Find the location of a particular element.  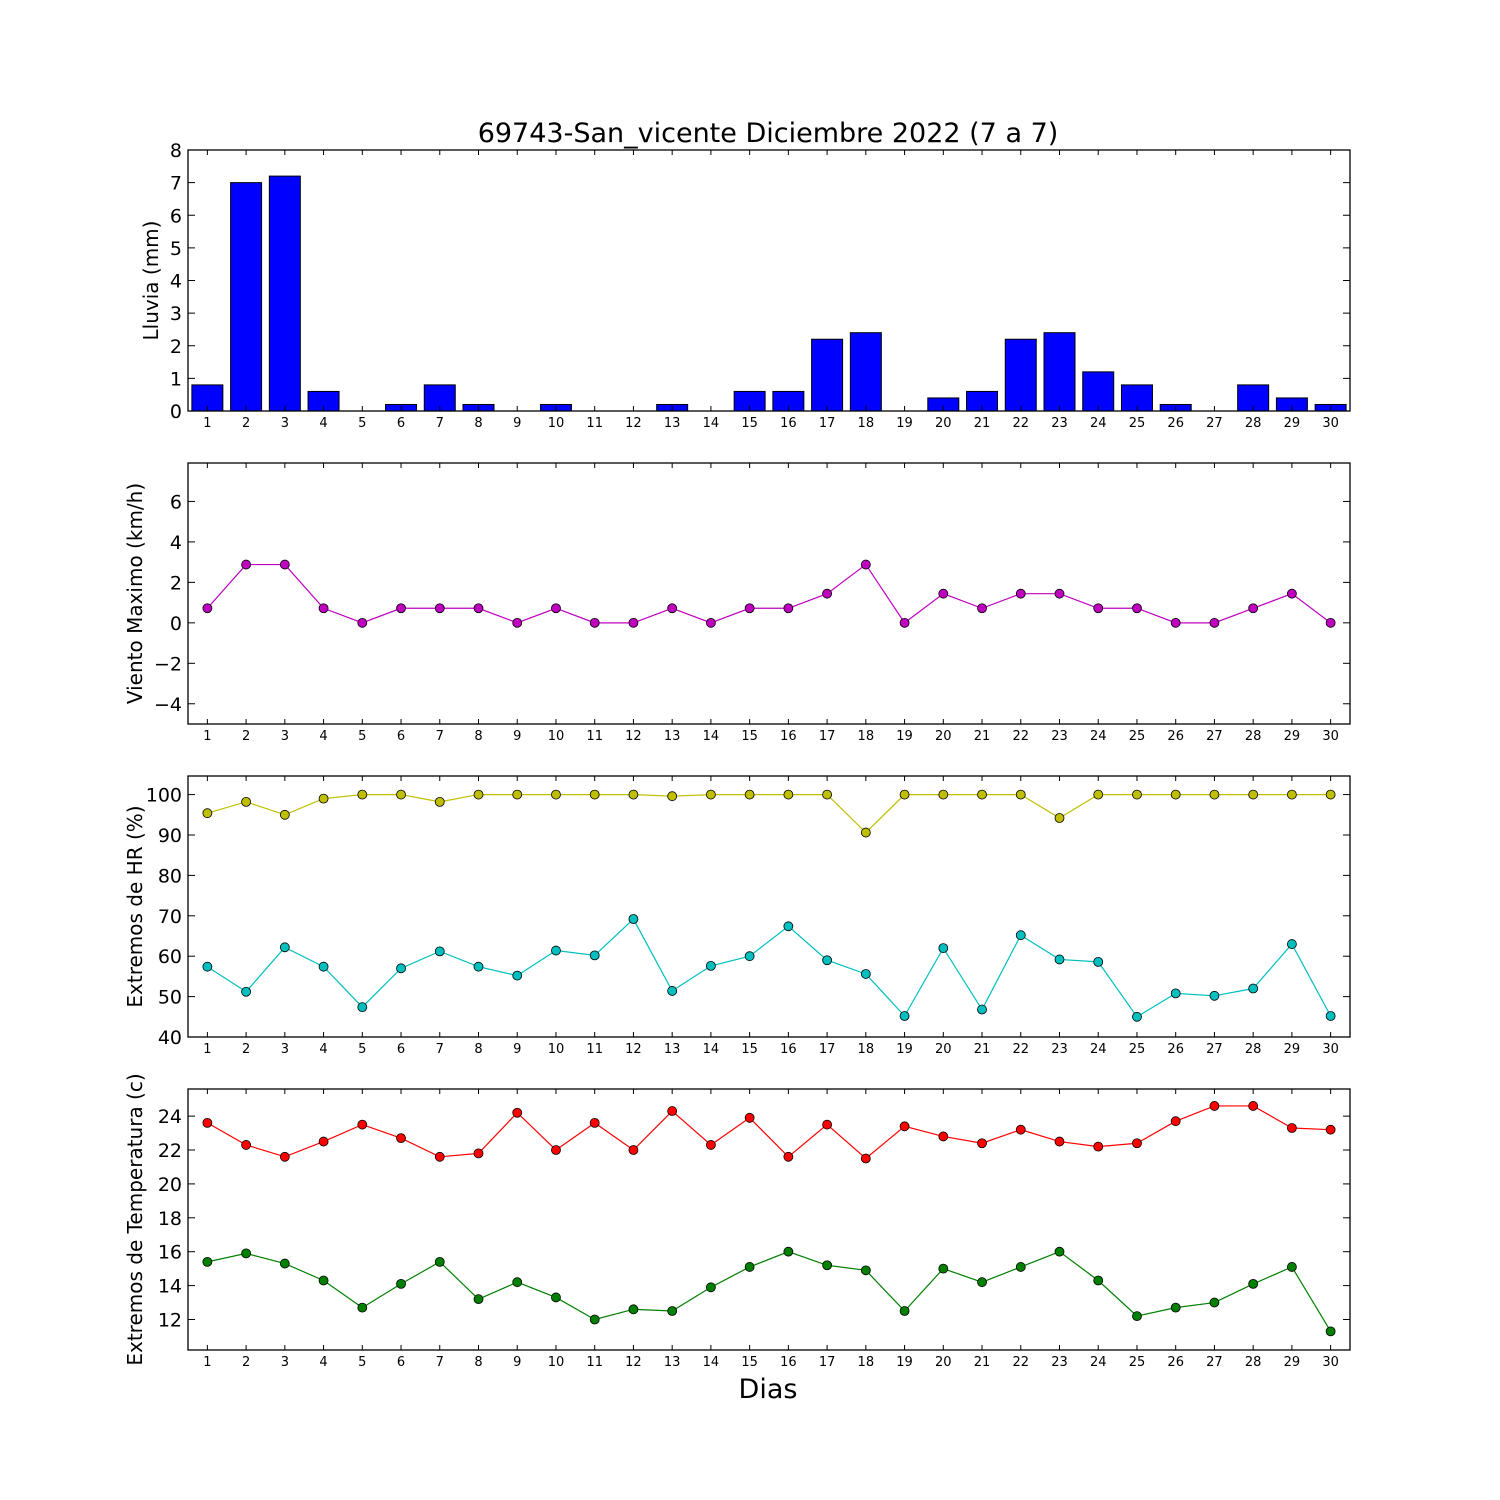

x-tick-label: 6 is located at coordinates (401, 1049).